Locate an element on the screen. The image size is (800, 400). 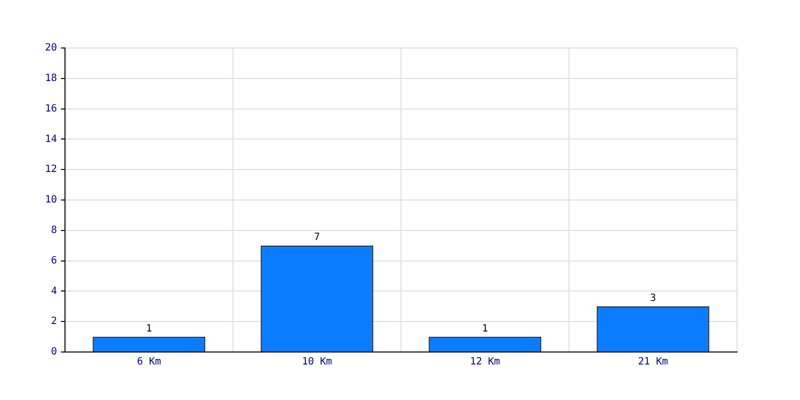
x-tick-label: 10 Km is located at coordinates (317, 362).